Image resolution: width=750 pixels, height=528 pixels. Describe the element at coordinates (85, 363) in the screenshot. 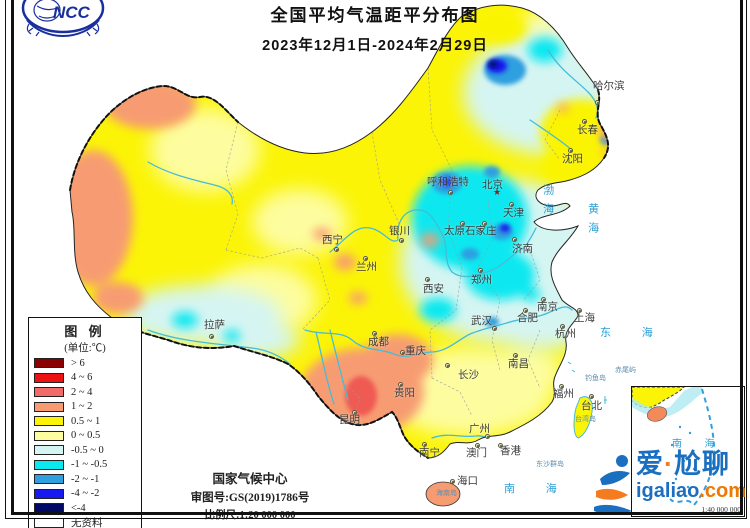

I see `legend-item: > 6` at that location.